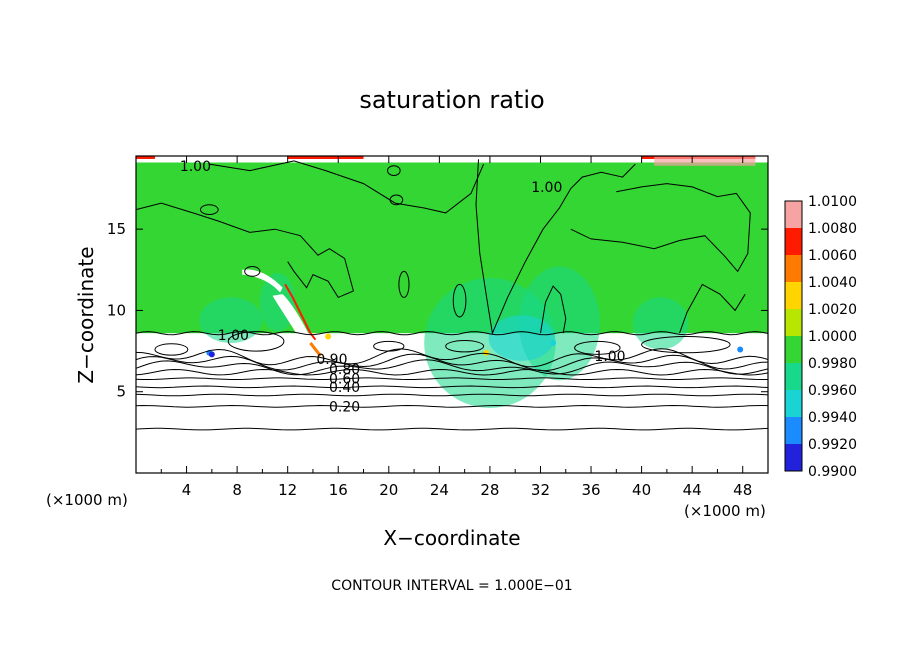  What do you see at coordinates (832, 337) in the screenshot?
I see `colorbar-tick-label: 1.0000` at bounding box center [832, 337].